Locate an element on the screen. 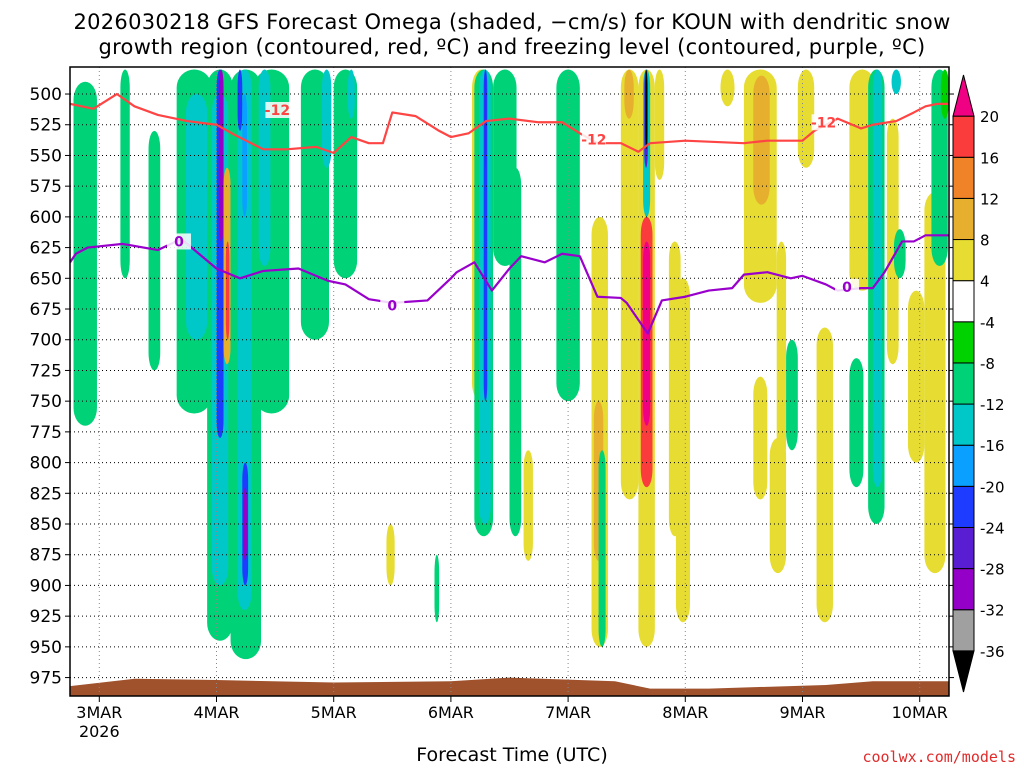 This screenshot has width=1024, height=768. colorbar-label-3: -24 is located at coordinates (992, 528).